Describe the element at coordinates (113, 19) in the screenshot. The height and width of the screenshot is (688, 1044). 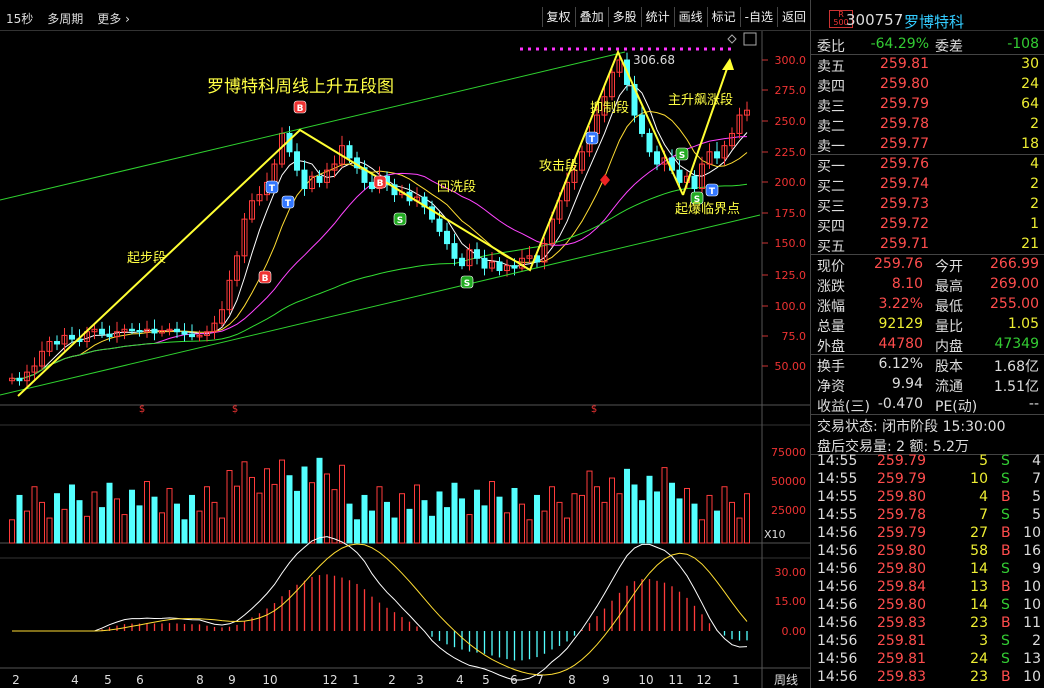
I see `more-button: 更多 ›` at that location.